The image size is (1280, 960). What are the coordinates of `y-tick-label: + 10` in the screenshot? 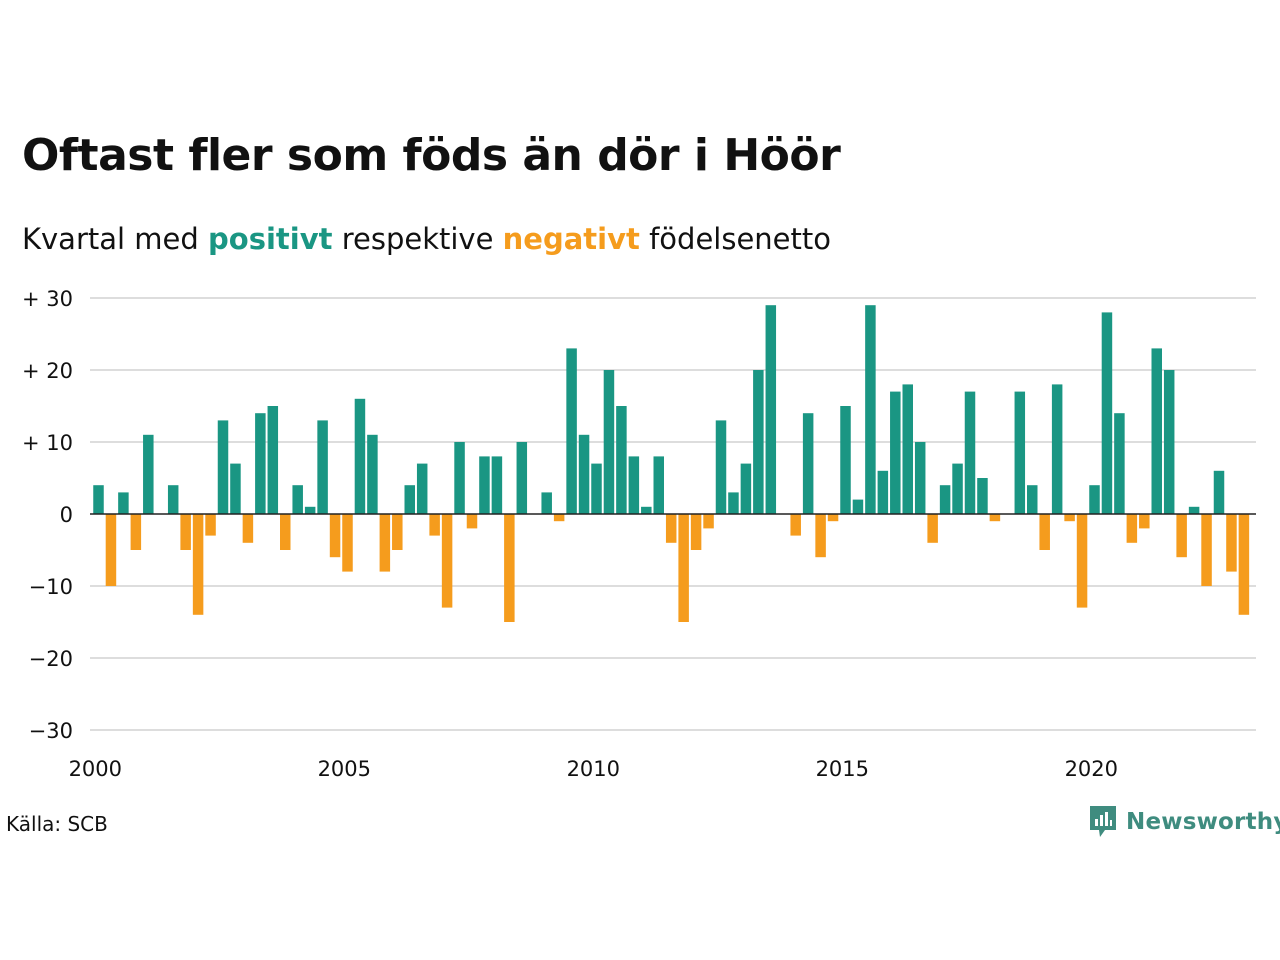 It's located at (47, 443).